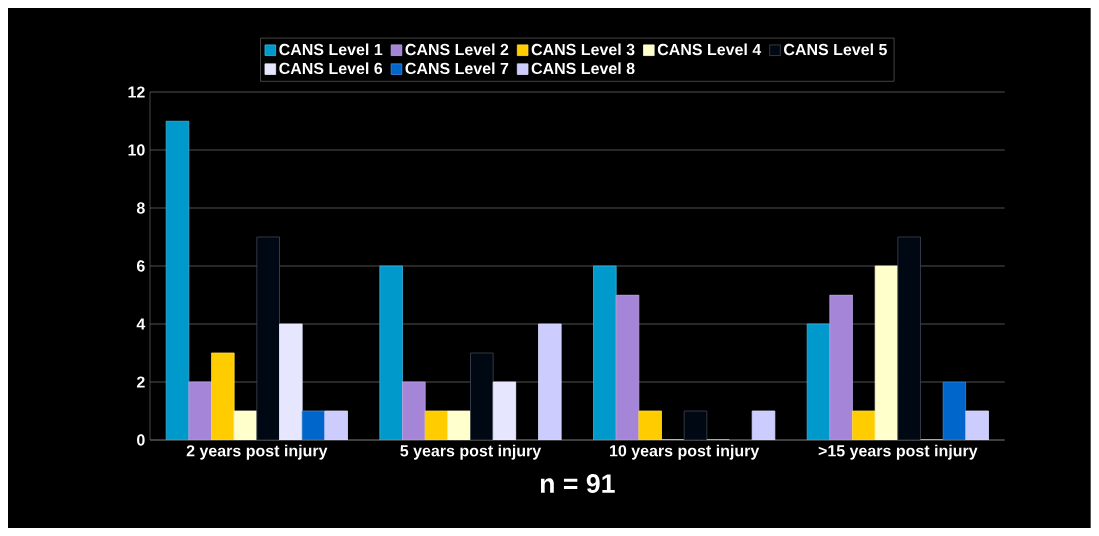 Image resolution: width=1099 pixels, height=536 pixels. Describe the element at coordinates (583, 68) in the screenshot. I see `legend-label: CANS Level 8` at that location.